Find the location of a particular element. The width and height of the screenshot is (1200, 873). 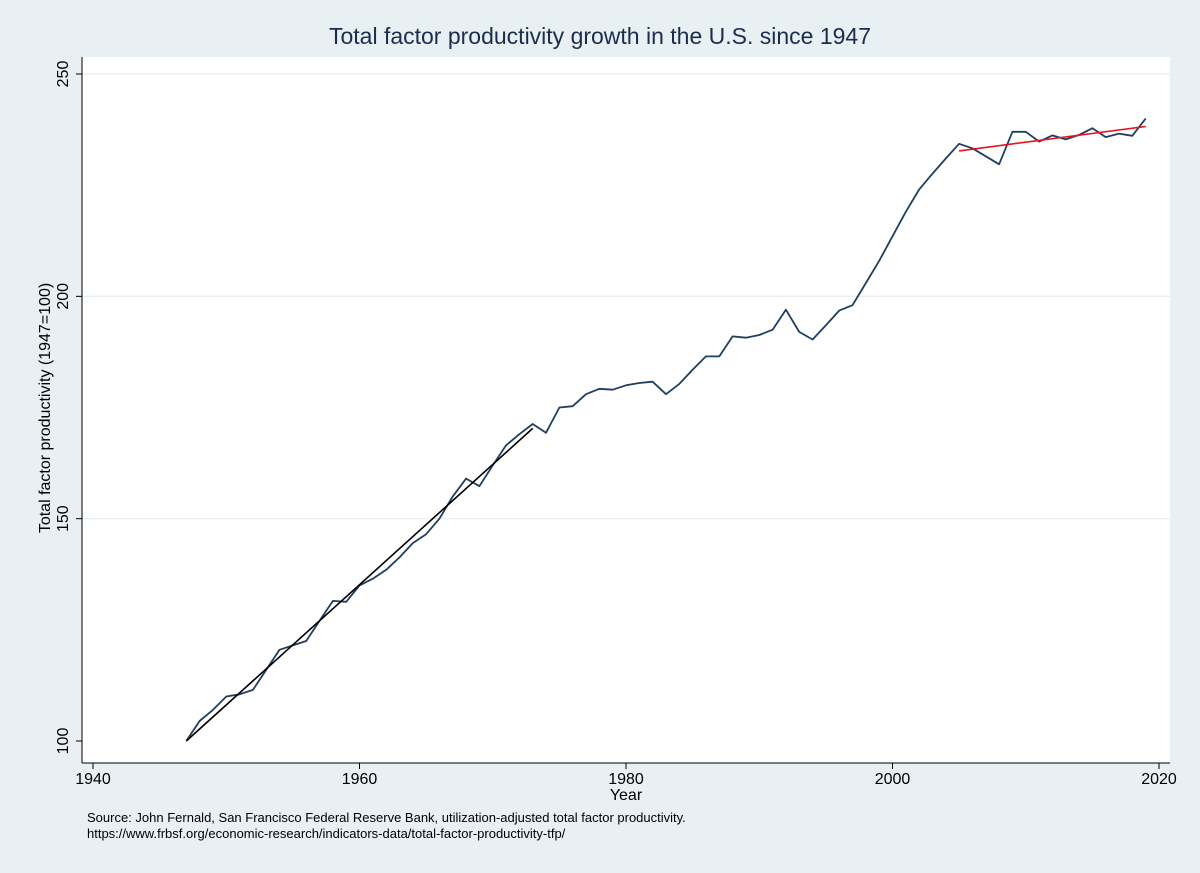

x-tick-label: 1980 is located at coordinates (626, 779).